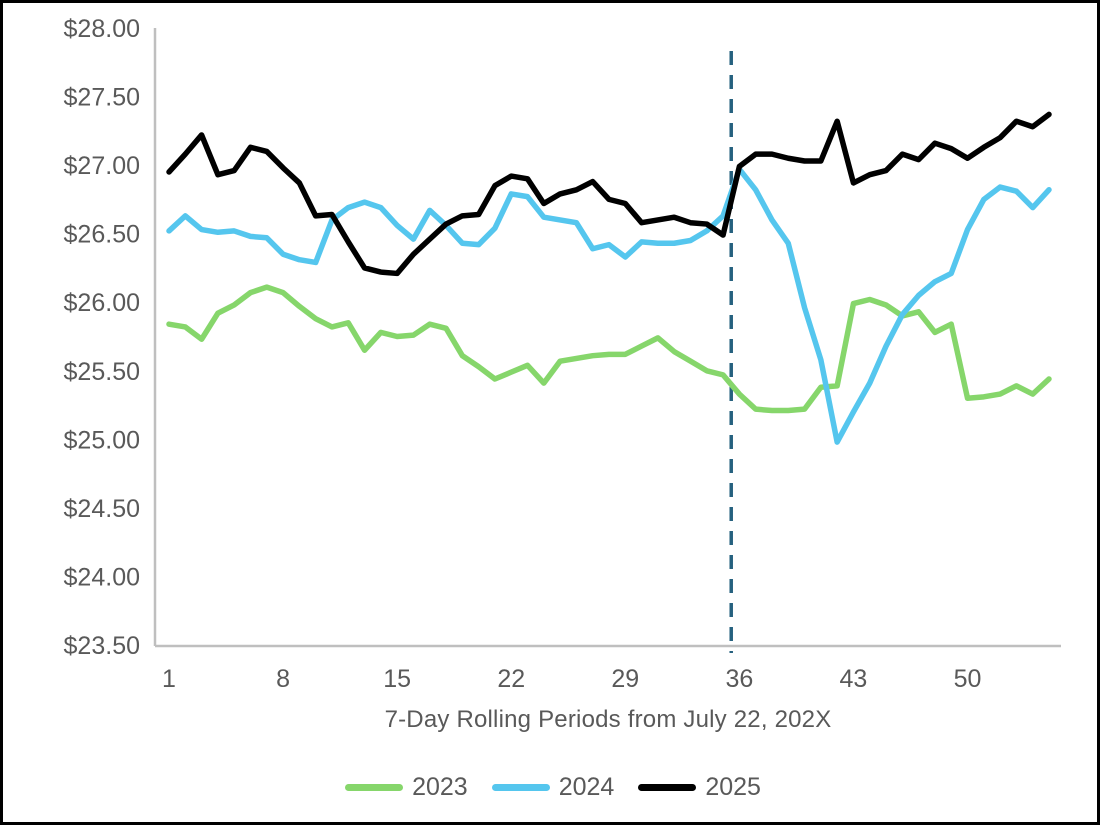 Image resolution: width=1100 pixels, height=825 pixels. Describe the element at coordinates (733, 787) in the screenshot. I see `legend-label-2025: 2025` at that location.